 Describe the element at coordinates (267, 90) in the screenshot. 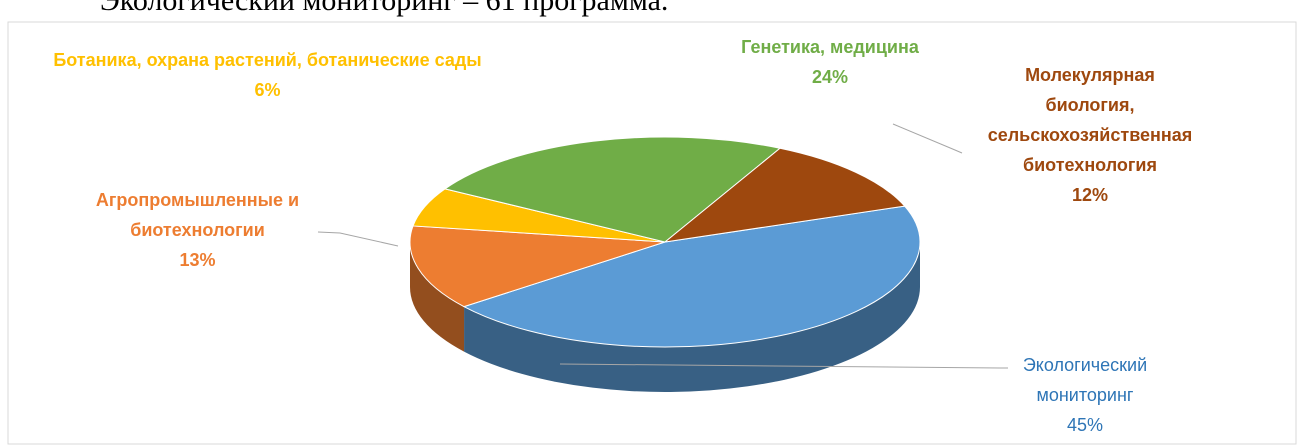

I see `value-label: 6%` at that location.